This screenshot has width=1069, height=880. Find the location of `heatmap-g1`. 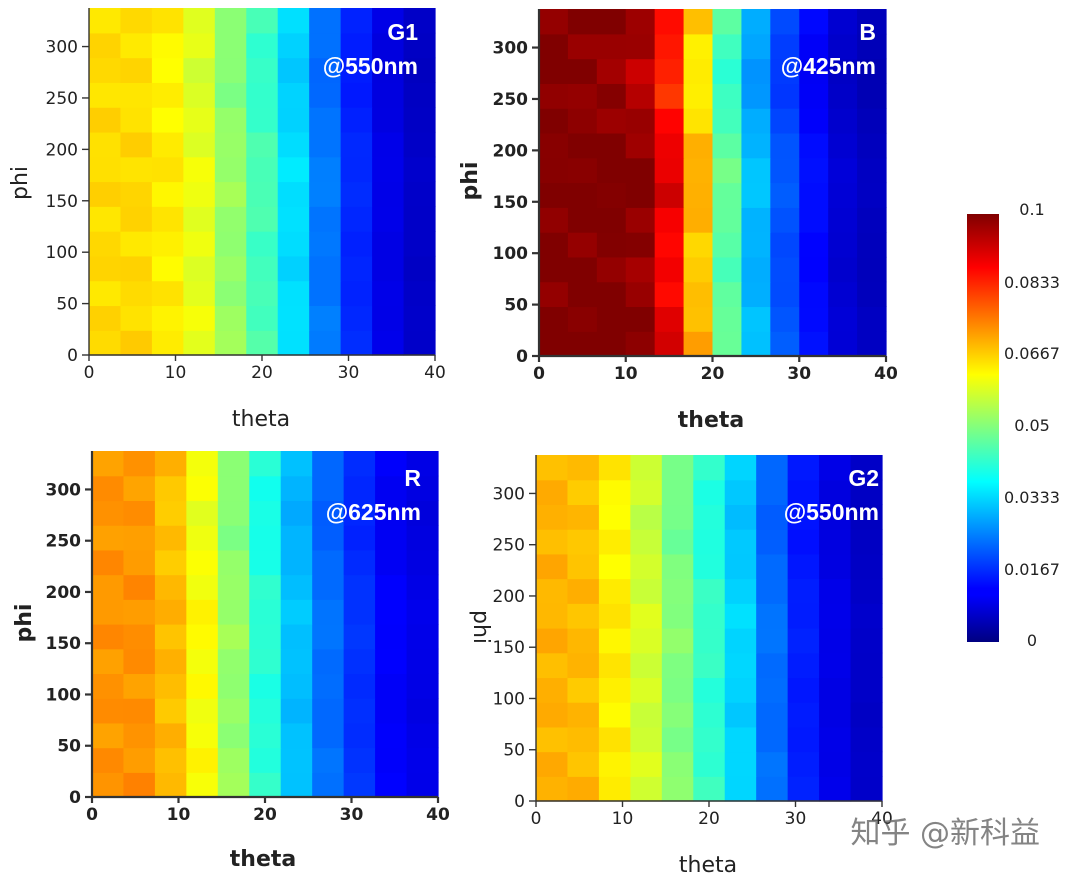

heatmap-g1 is located at coordinates (262, 182).